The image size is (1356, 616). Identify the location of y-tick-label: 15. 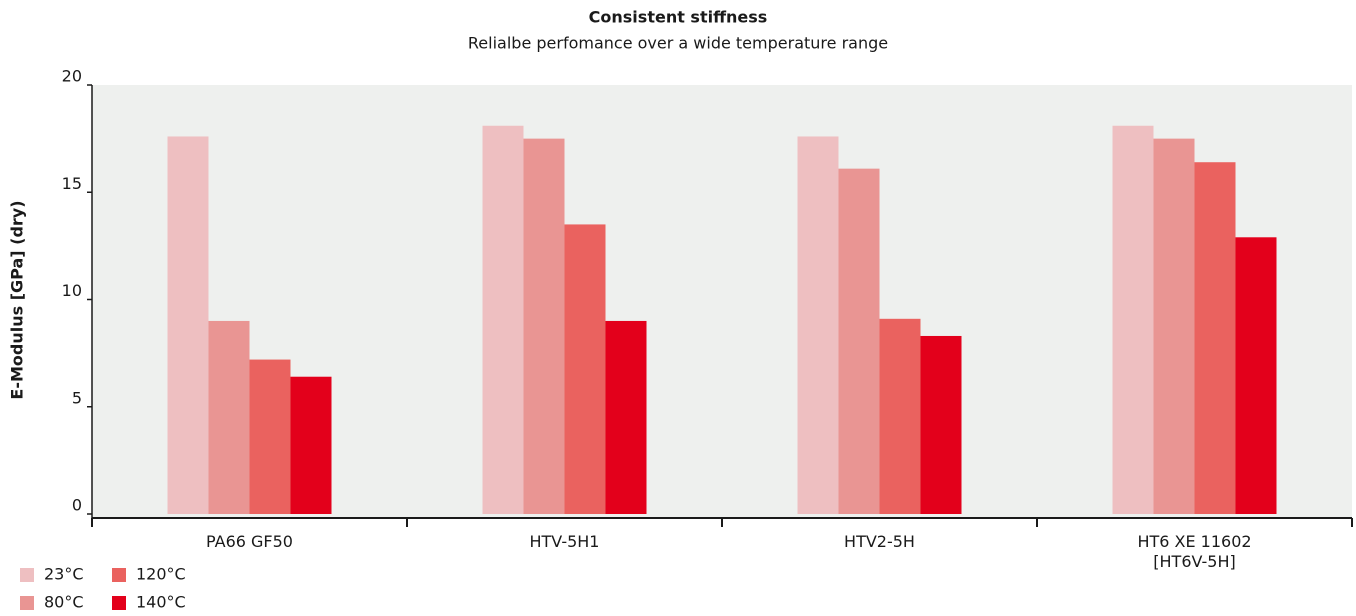
(72, 183).